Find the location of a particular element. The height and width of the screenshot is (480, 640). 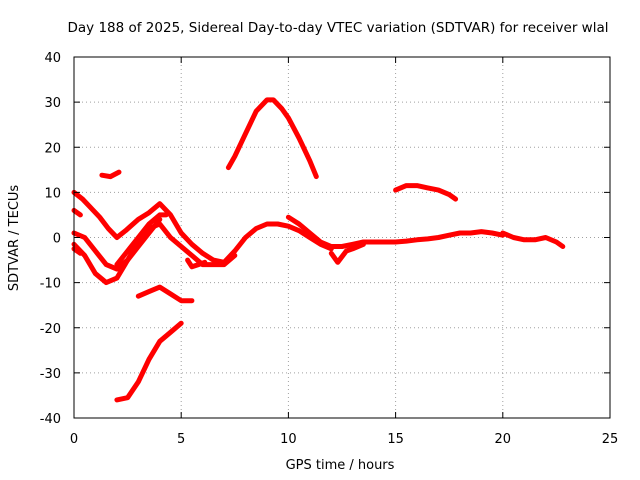

y-tick-label: 10 is located at coordinates (52, 193).